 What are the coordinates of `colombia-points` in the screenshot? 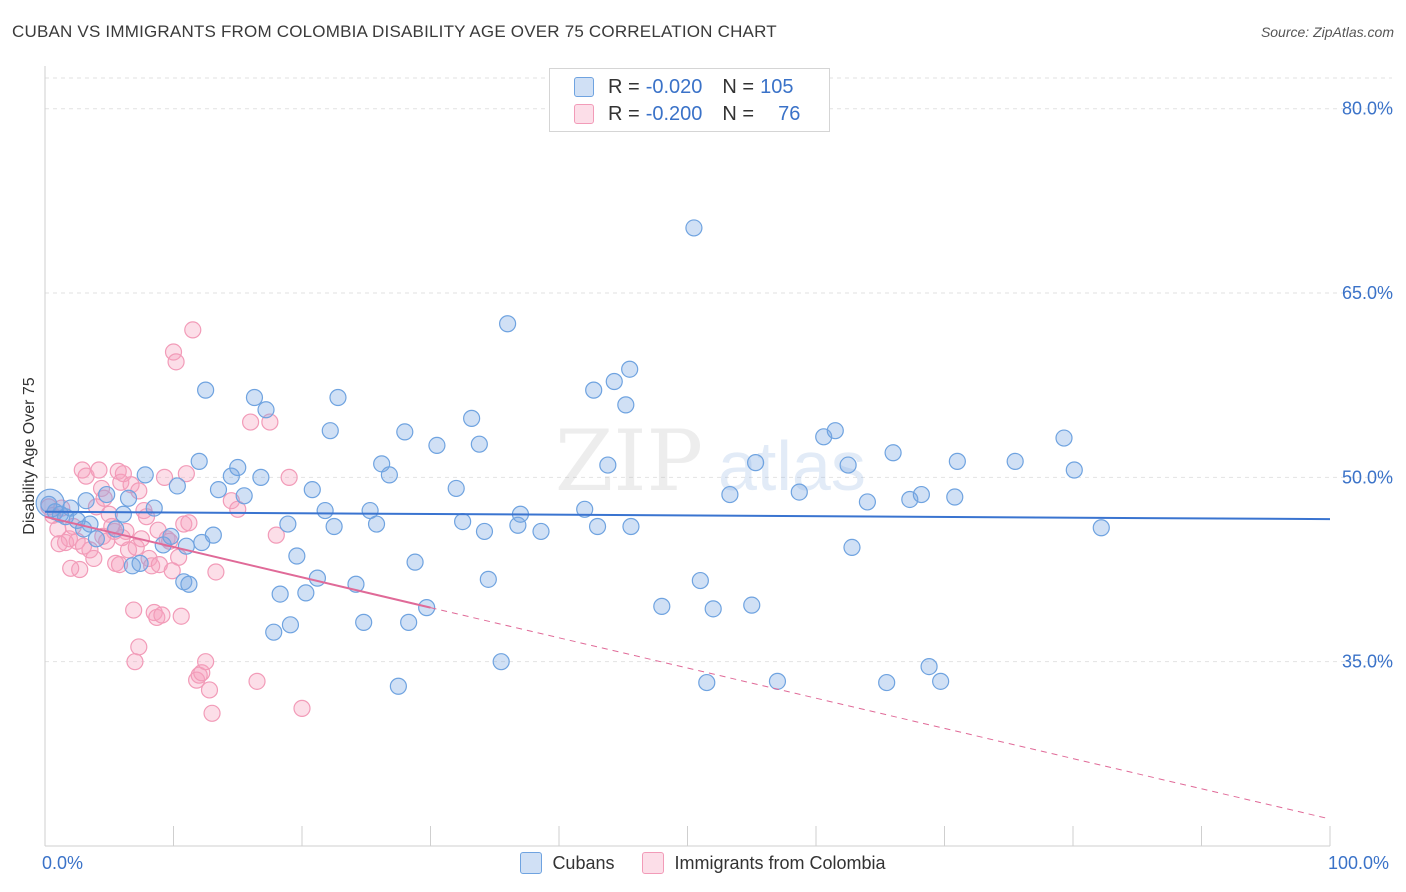 It's located at (175, 521).